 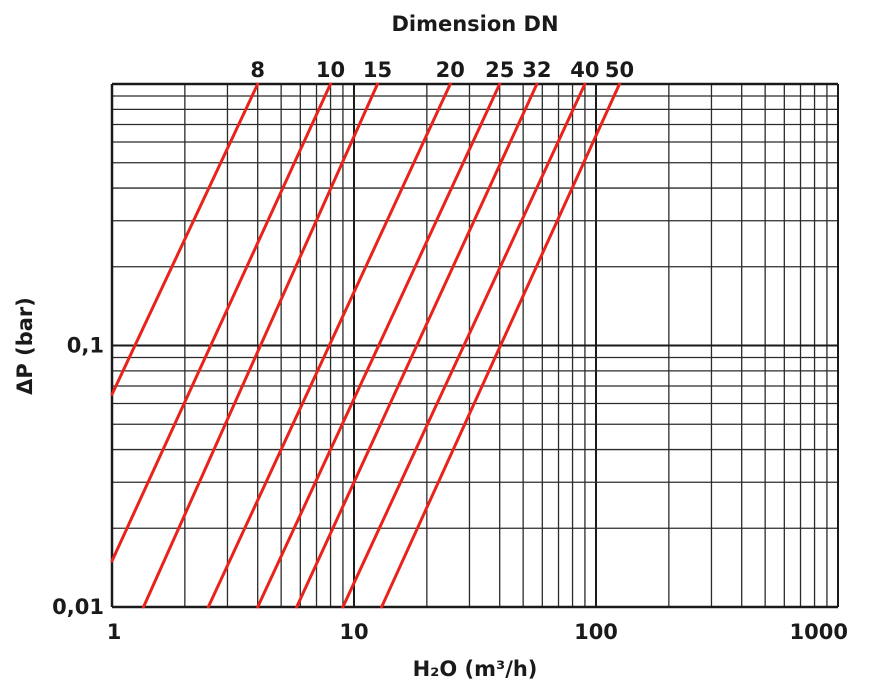 What do you see at coordinates (450, 70) in the screenshot?
I see `dn-label-20: 20` at bounding box center [450, 70].